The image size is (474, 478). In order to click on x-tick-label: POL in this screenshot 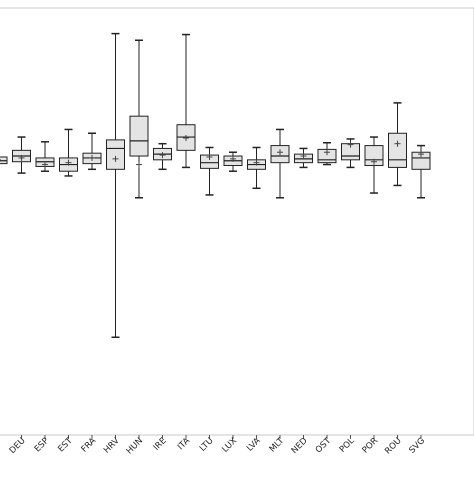, I will do `click(347, 445)`.